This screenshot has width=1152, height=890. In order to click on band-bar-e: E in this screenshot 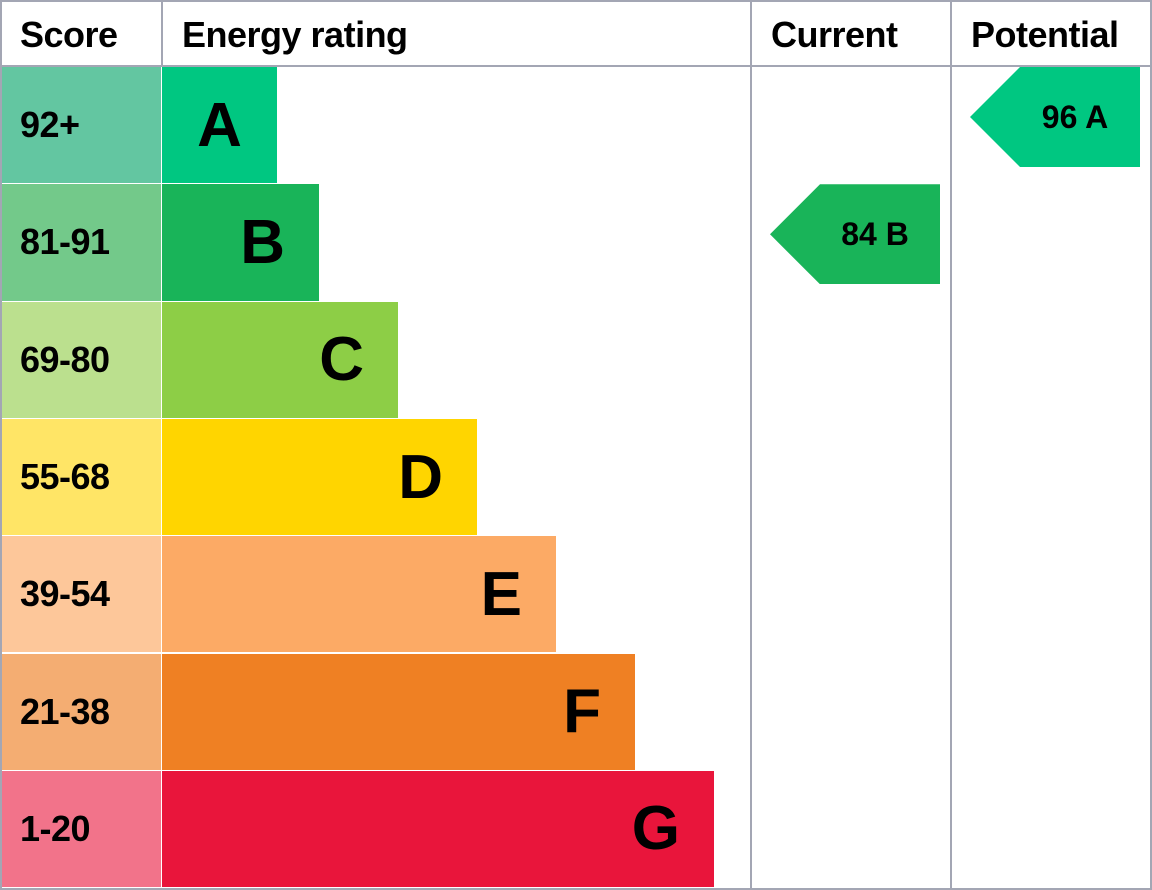, I will do `click(359, 594)`.